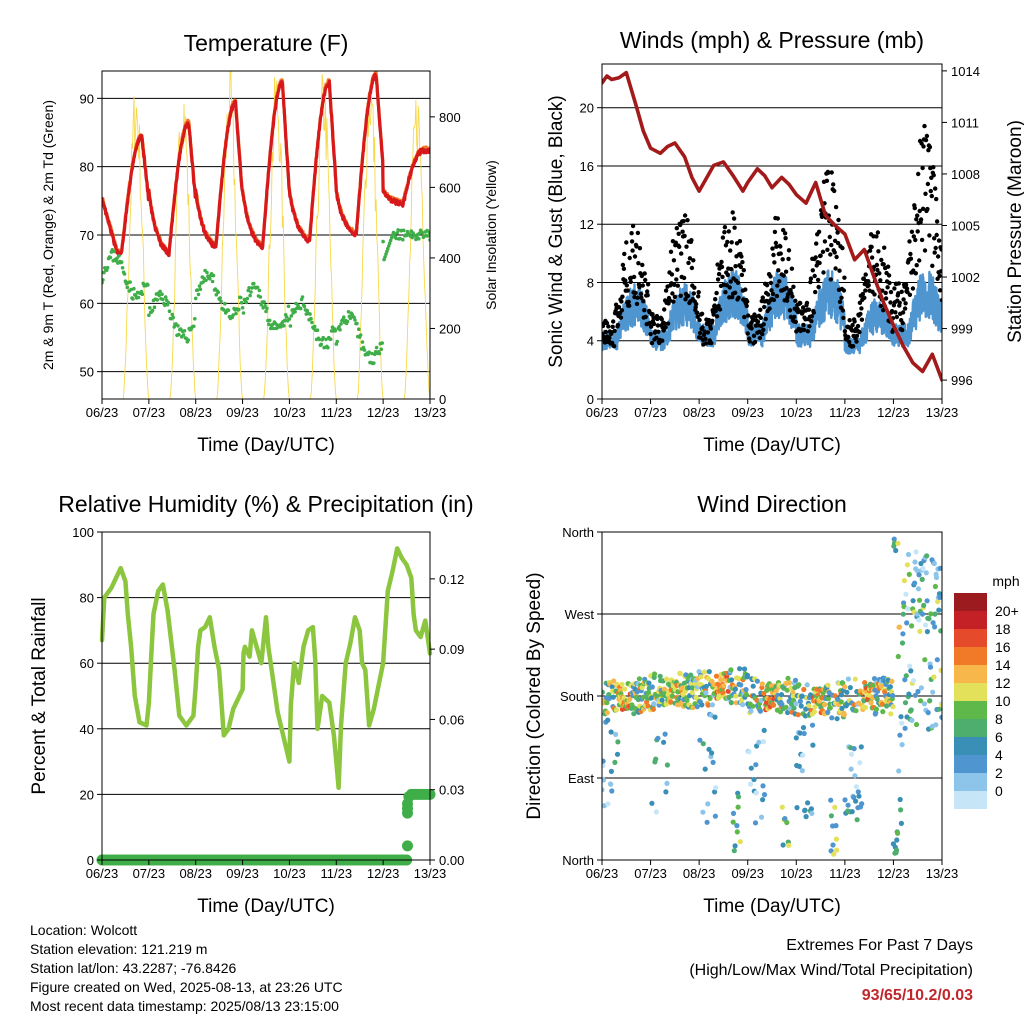 The width and height of the screenshot is (1024, 1024). What do you see at coordinates (587, 166) in the screenshot?
I see `y-tick-label: 16` at bounding box center [587, 166].